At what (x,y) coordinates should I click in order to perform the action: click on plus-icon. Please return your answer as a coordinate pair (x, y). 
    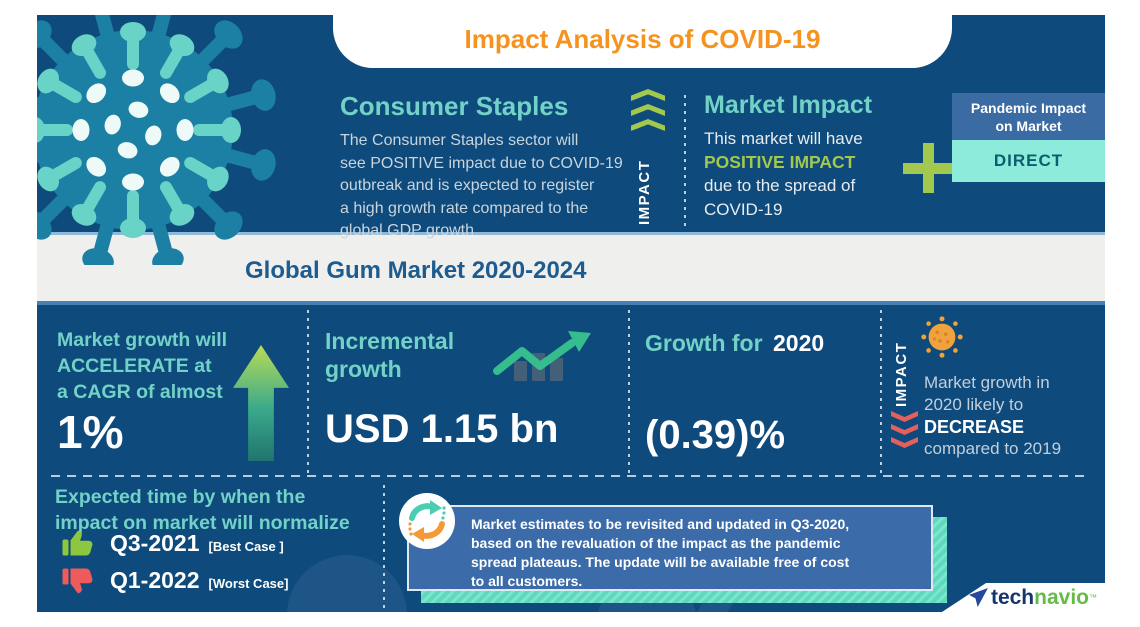
    Looking at the image, I should click on (928, 168).